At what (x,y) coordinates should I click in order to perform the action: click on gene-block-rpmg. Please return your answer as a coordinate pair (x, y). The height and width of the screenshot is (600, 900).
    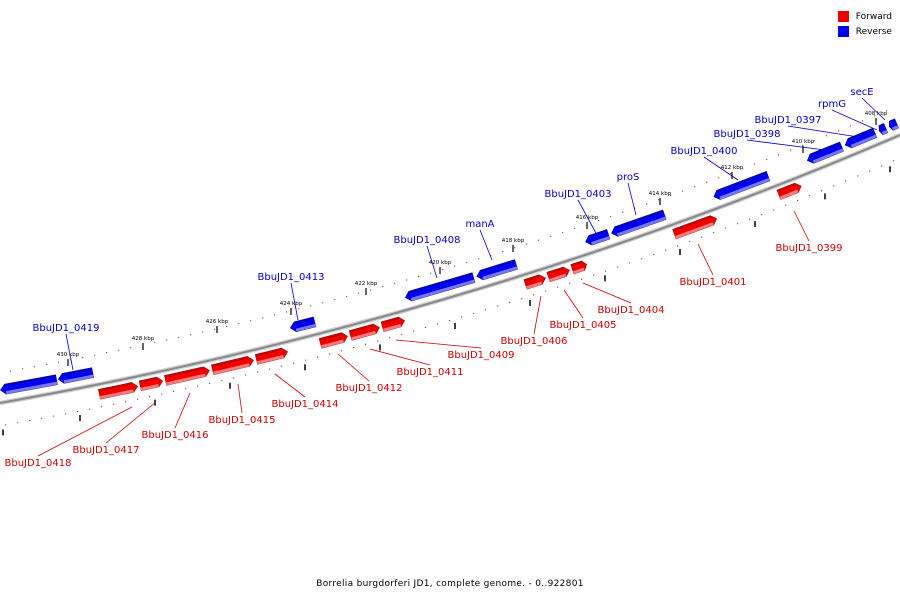
    Looking at the image, I should click on (883, 129).